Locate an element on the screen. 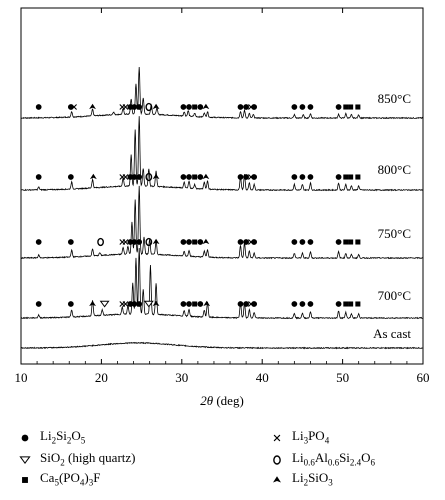  ring-icon is located at coordinates (277, 460).